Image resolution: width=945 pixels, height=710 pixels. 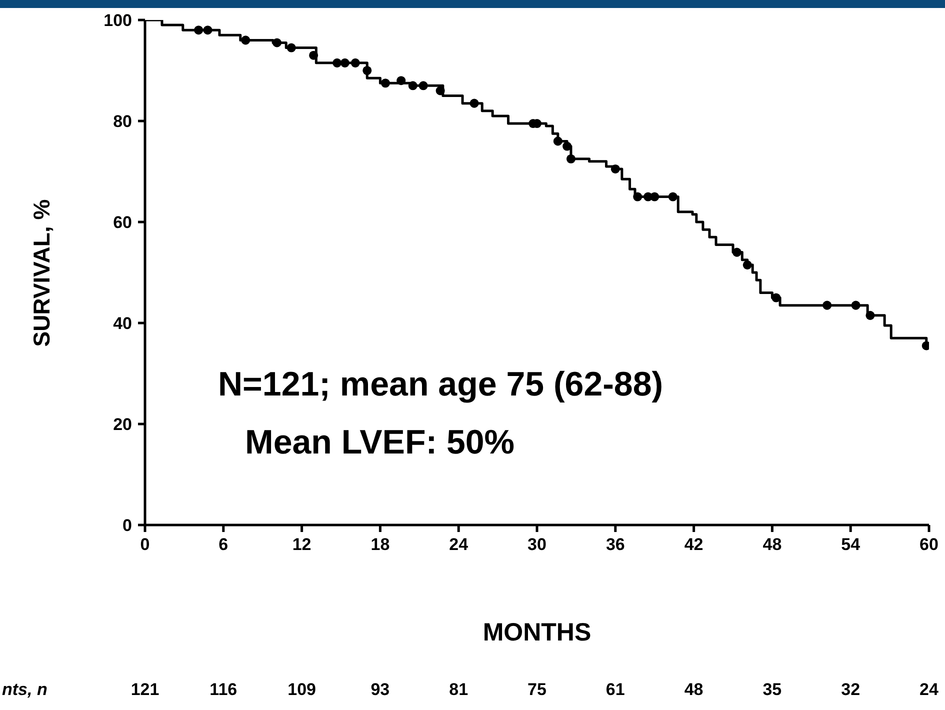 I want to click on annotation: N=121; mean age 75 (62-88), so click(x=441, y=385).